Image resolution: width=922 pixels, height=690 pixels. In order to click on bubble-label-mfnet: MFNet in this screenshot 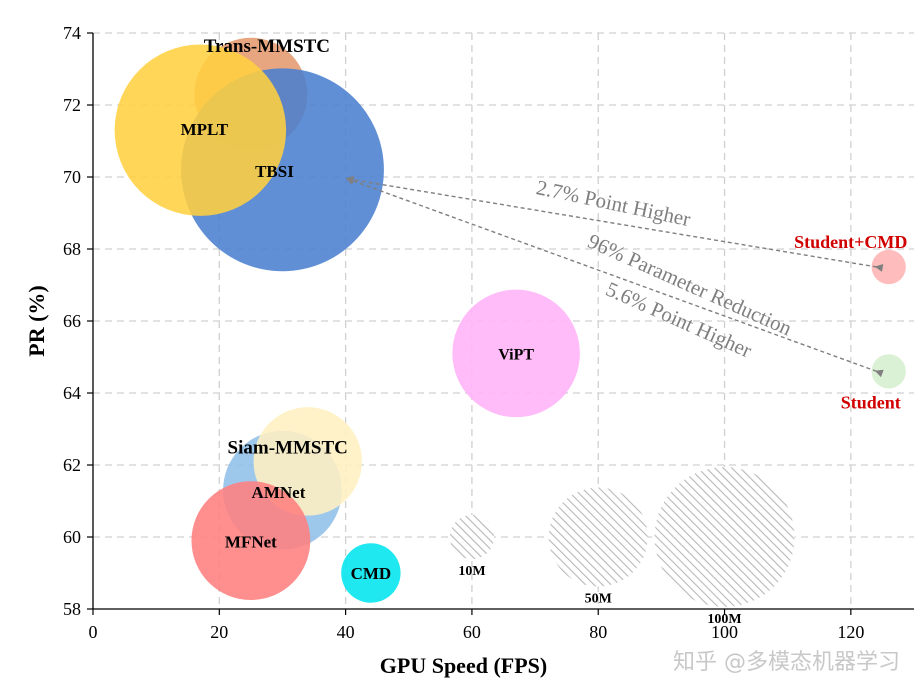, I will do `click(251, 542)`.